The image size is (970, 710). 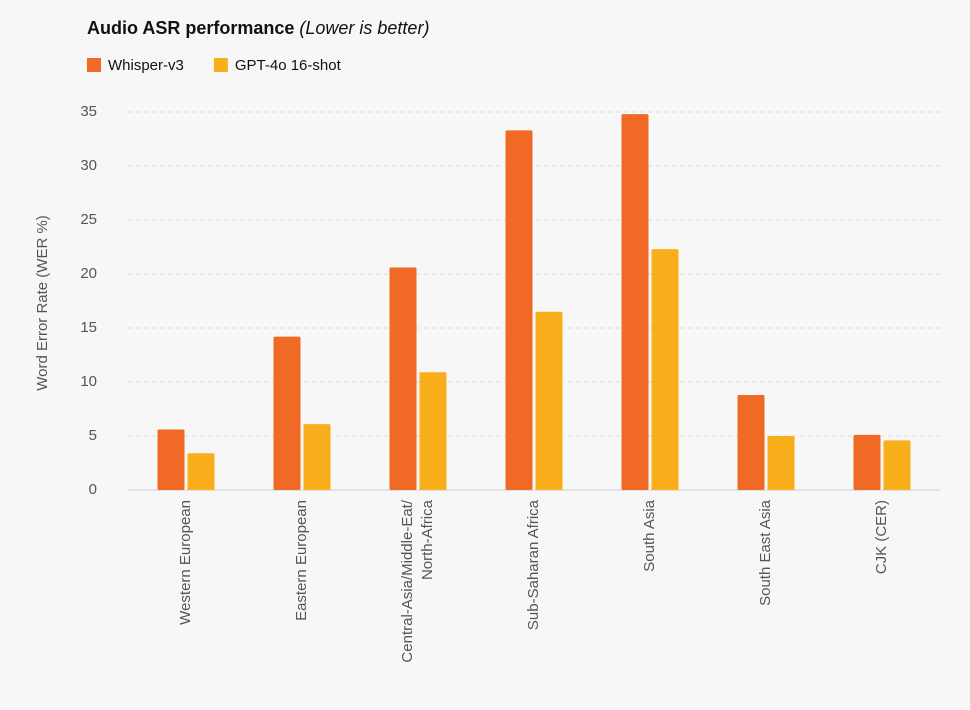 I want to click on x-tick-label: CJK (CER), so click(x=881, y=537).